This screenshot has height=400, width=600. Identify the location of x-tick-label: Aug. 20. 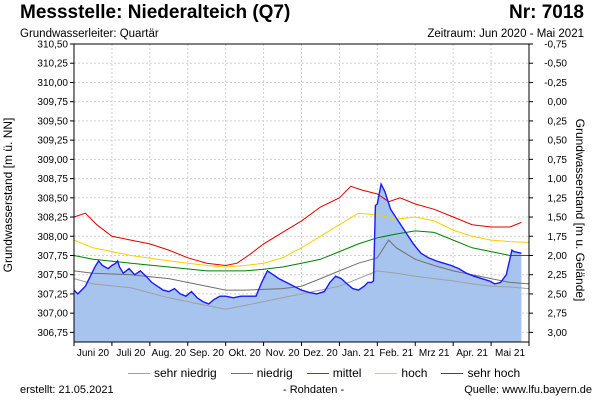
(169, 353).